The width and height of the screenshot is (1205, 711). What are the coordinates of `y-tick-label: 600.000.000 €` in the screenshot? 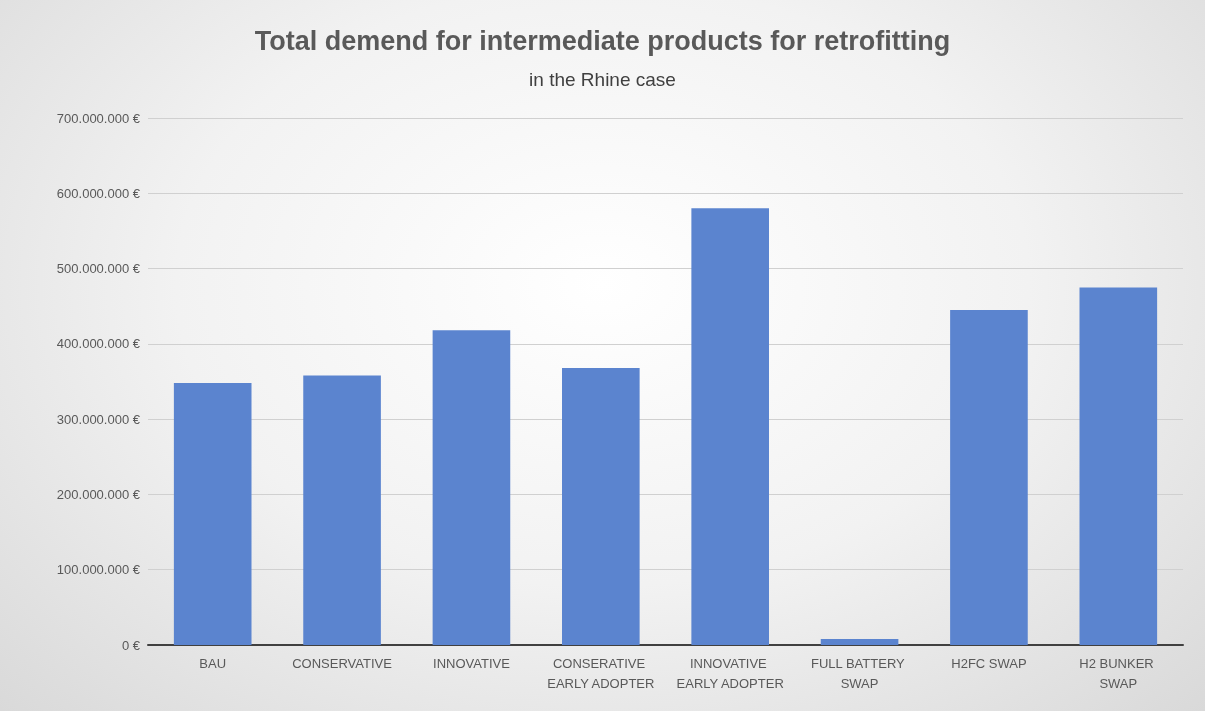 It's located at (98, 193).